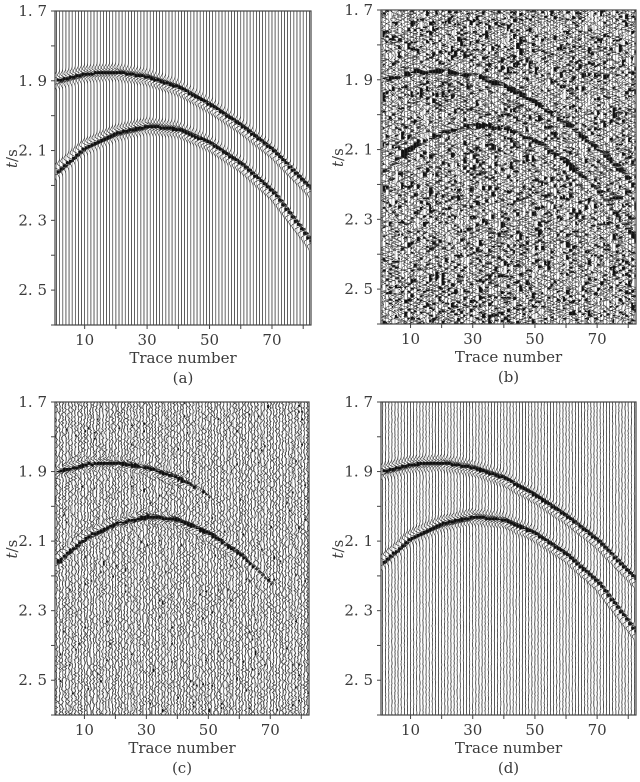 The width and height of the screenshot is (640, 782). I want to click on panel-label: (b), so click(508, 377).